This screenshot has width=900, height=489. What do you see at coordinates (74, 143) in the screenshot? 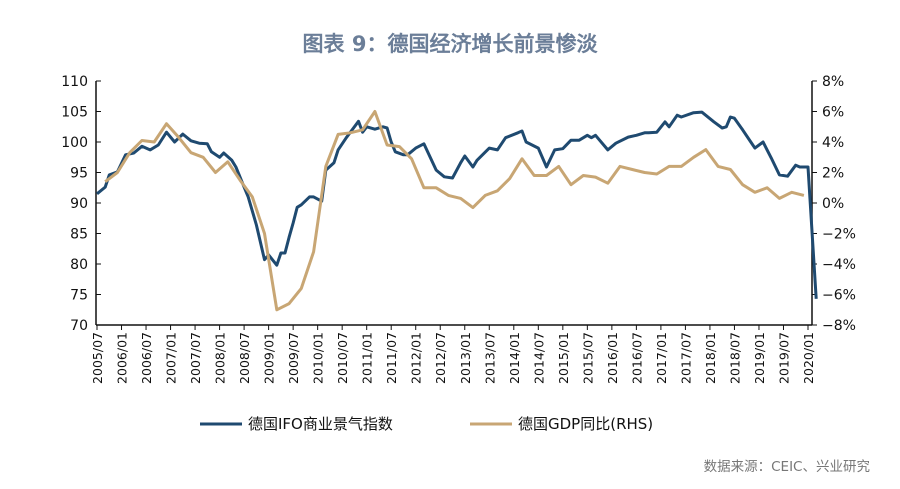
I see `y-left-tick-label: 100` at bounding box center [74, 143].